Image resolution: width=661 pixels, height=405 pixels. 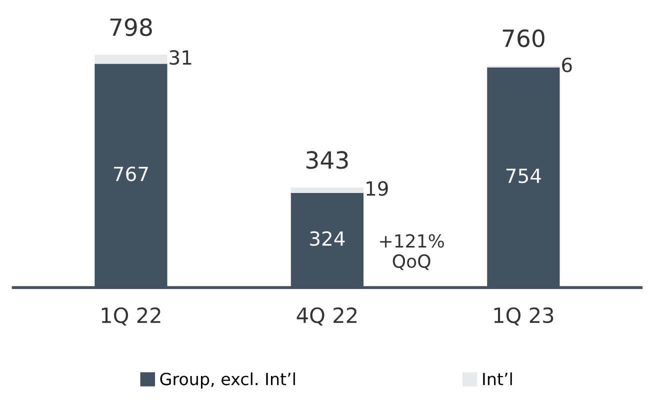 What do you see at coordinates (327, 238) in the screenshot?
I see `data-label: 324` at bounding box center [327, 238].